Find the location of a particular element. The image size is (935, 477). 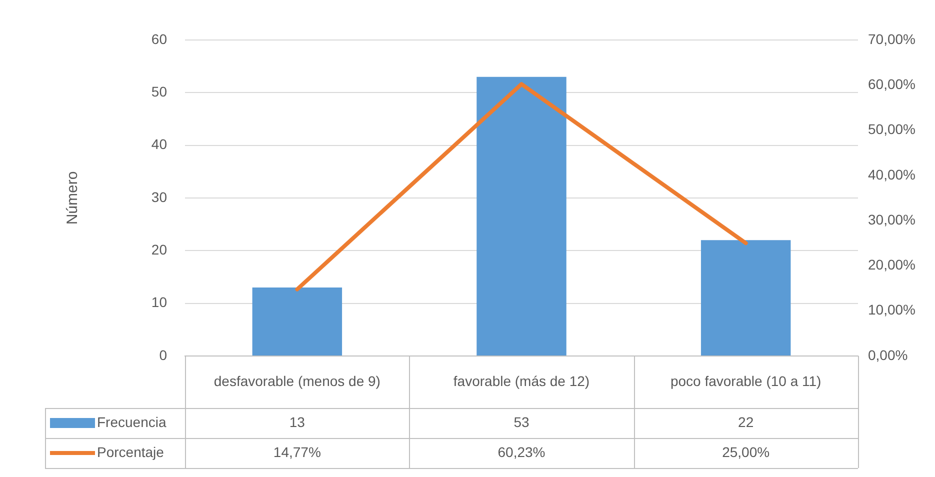

y-axis-title: Número is located at coordinates (73, 198).